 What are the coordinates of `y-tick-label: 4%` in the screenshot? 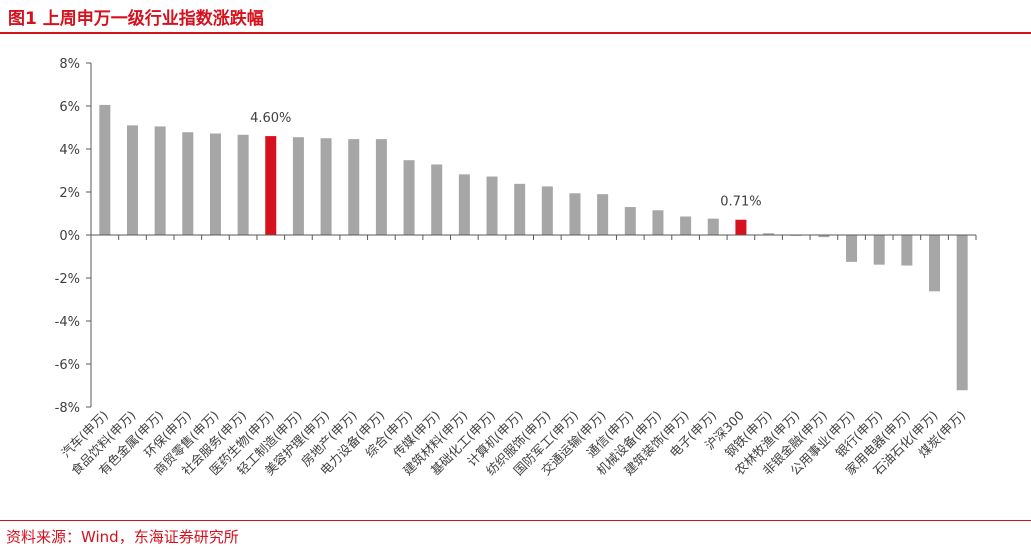 It's located at (69, 150).